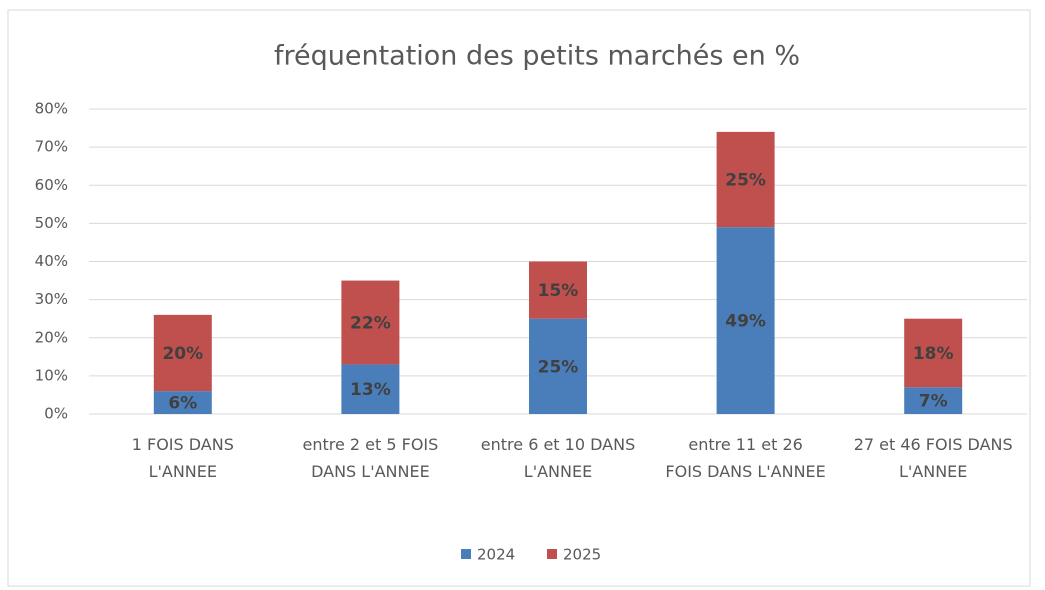 This screenshot has height=590, width=1045. I want to click on data-label: 13%, so click(370, 390).